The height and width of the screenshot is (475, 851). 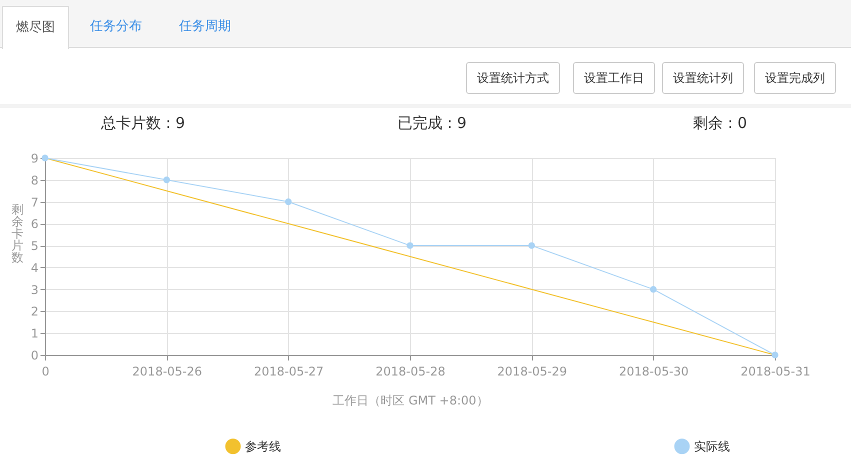 I want to click on text: 设置工作日, so click(x=614, y=78).